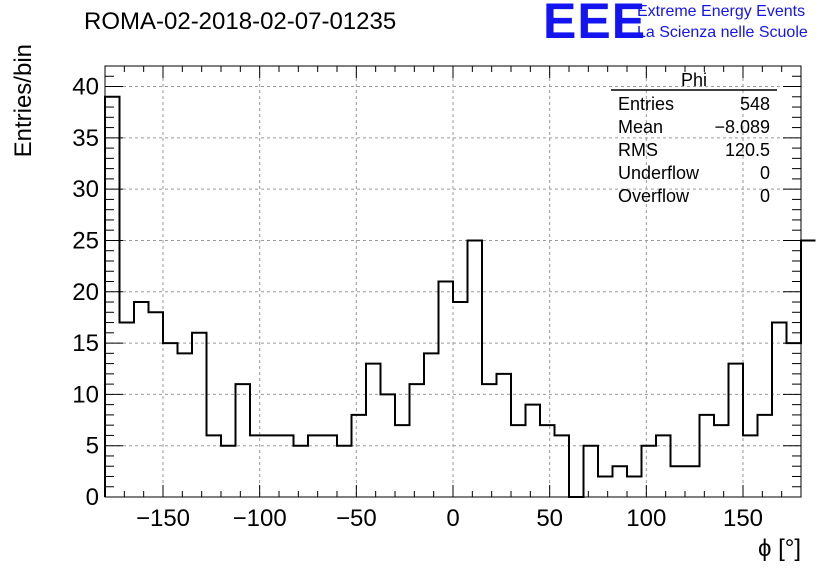 The width and height of the screenshot is (836, 572). Describe the element at coordinates (721, 11) in the screenshot. I see `logo-line-1: Extreme Energy Events` at that location.